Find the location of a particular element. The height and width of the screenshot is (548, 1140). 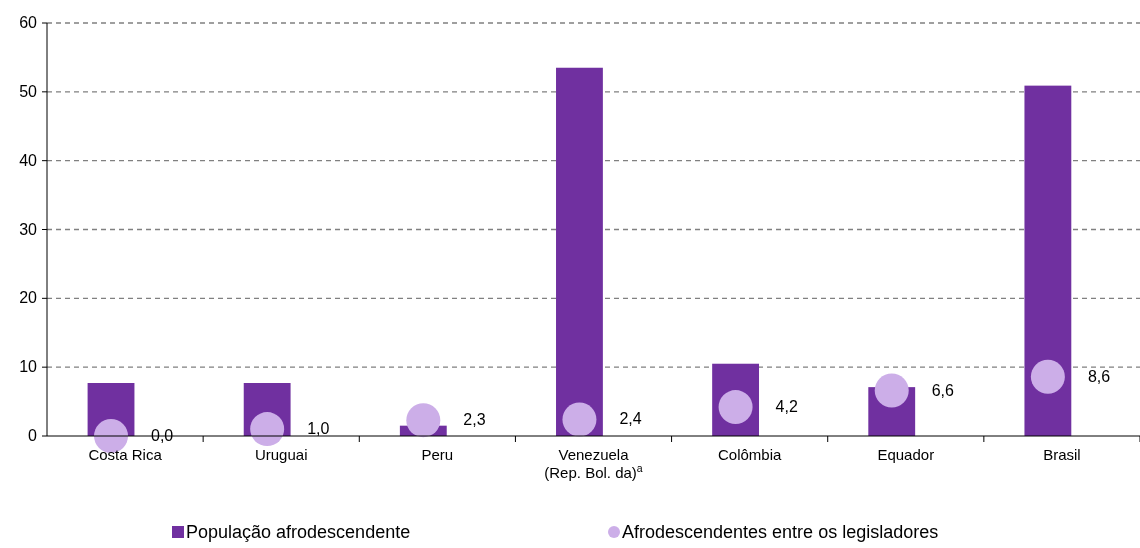

x-tick-label: Equador is located at coordinates (906, 454).